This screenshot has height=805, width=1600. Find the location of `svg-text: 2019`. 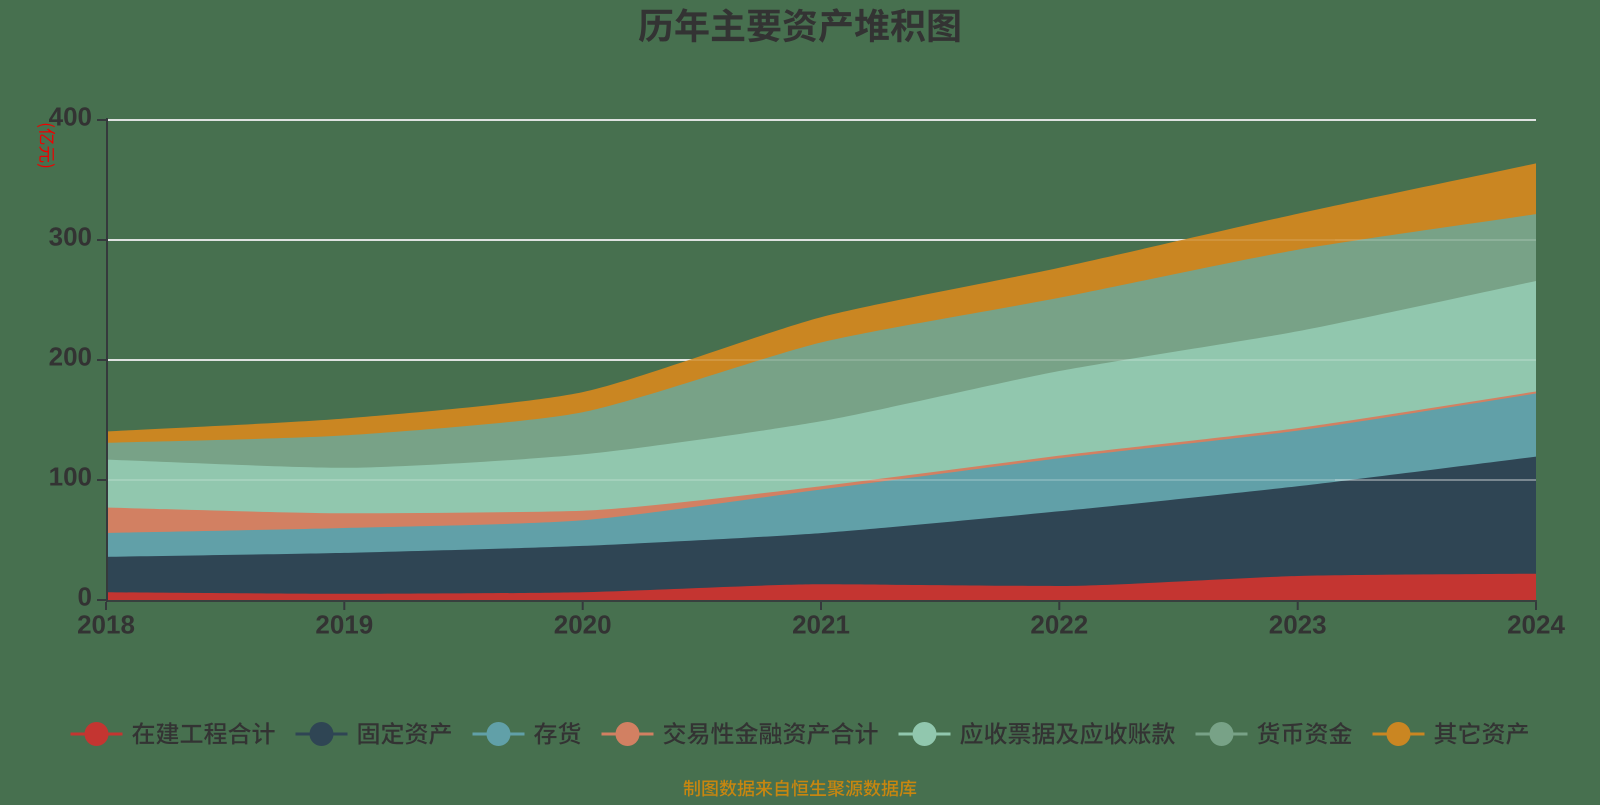

svg-text: 2019 is located at coordinates (344, 625).